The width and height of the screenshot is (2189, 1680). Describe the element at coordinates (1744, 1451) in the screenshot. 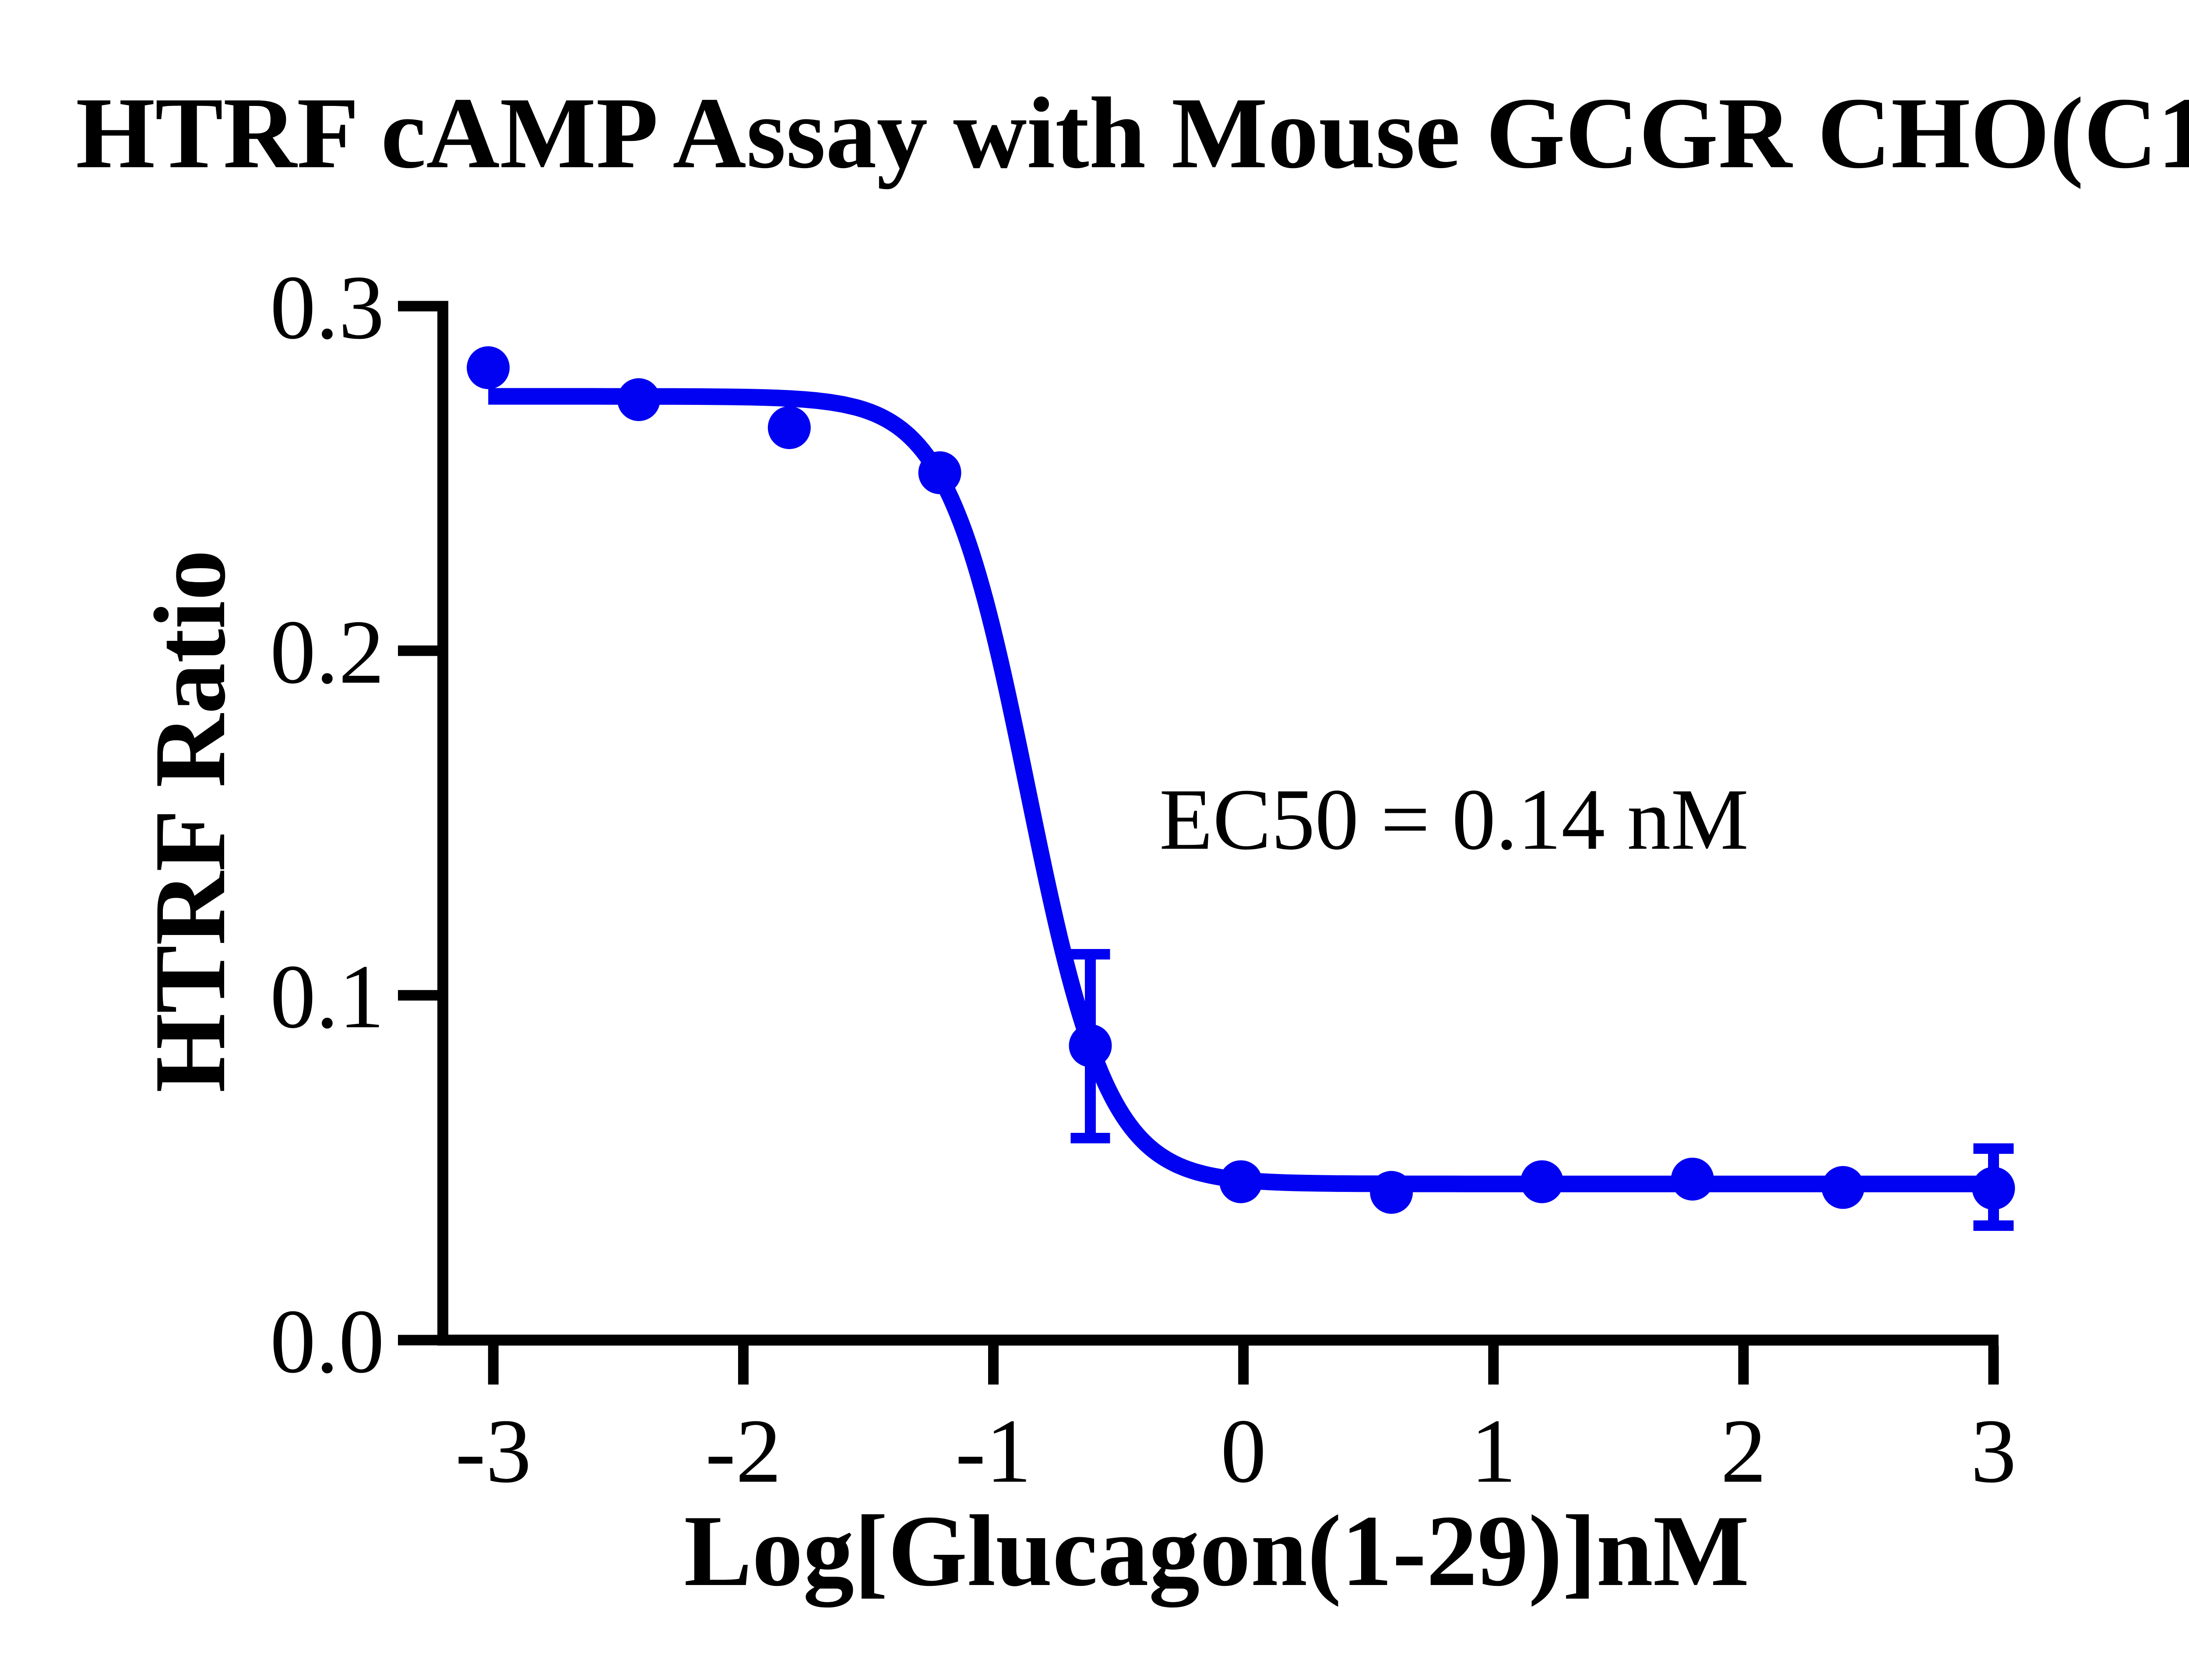

I see `svg-text: 2` at that location.